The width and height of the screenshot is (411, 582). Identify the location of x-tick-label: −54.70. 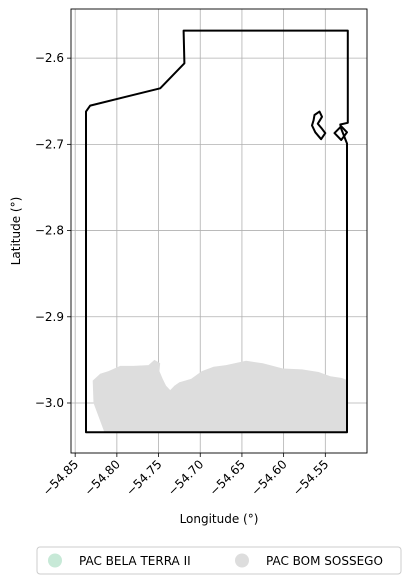
(185, 477).